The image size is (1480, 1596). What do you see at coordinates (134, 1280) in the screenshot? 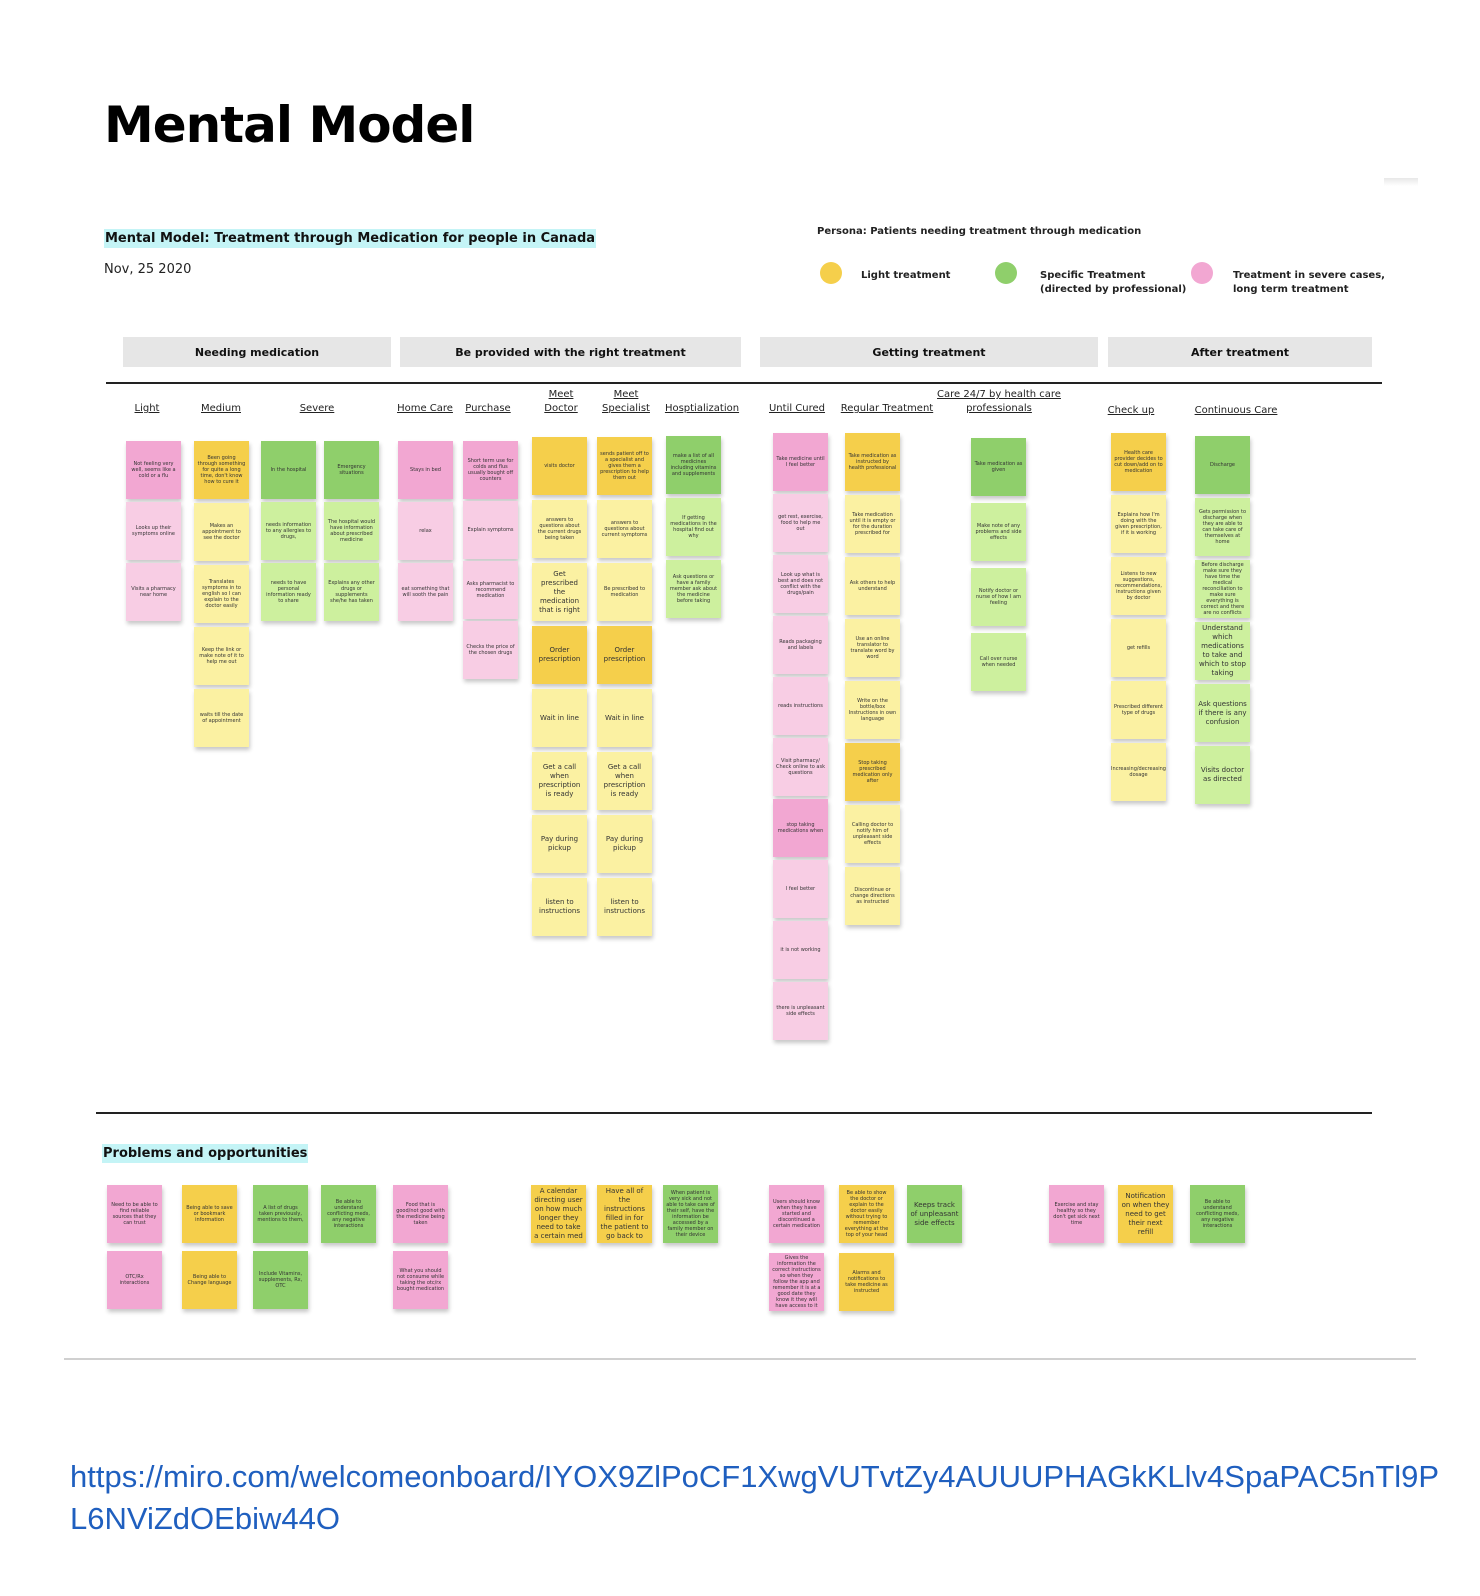
I see `problem-note: OTC/Rx interactions` at bounding box center [134, 1280].